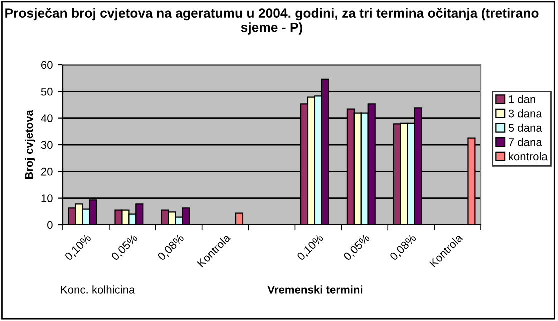 This screenshot has width=558, height=321. I want to click on text: Konc. kolhicina, so click(98, 290).